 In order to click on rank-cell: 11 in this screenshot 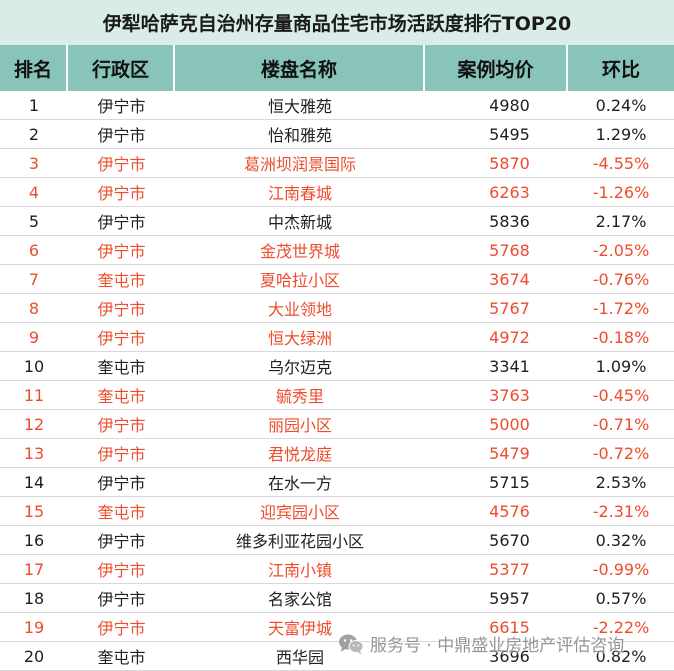, I will do `click(34, 395)`.